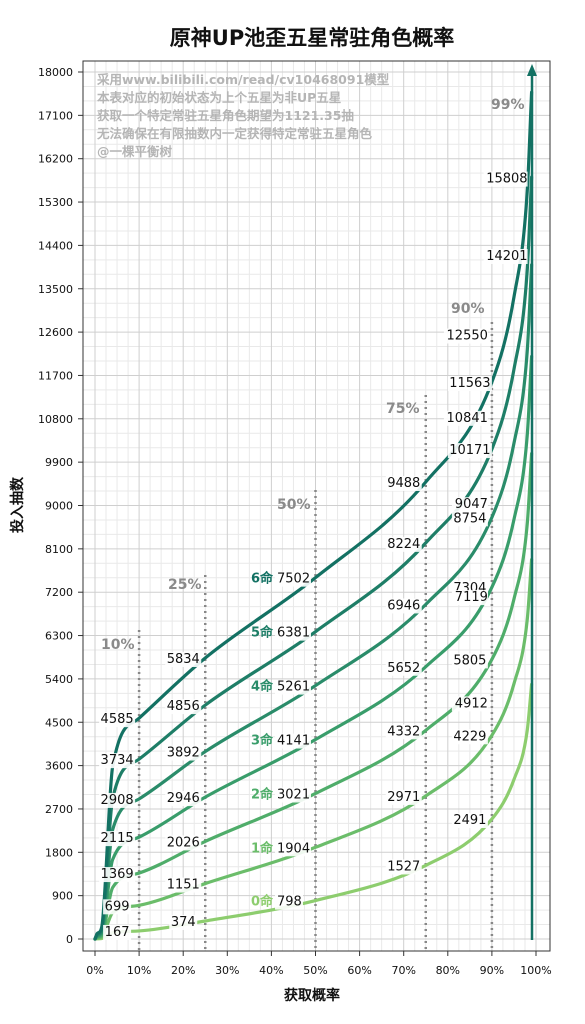 Image resolution: width=585 pixels, height=1024 pixels. I want to click on percentile-label: 25%, so click(185, 585).